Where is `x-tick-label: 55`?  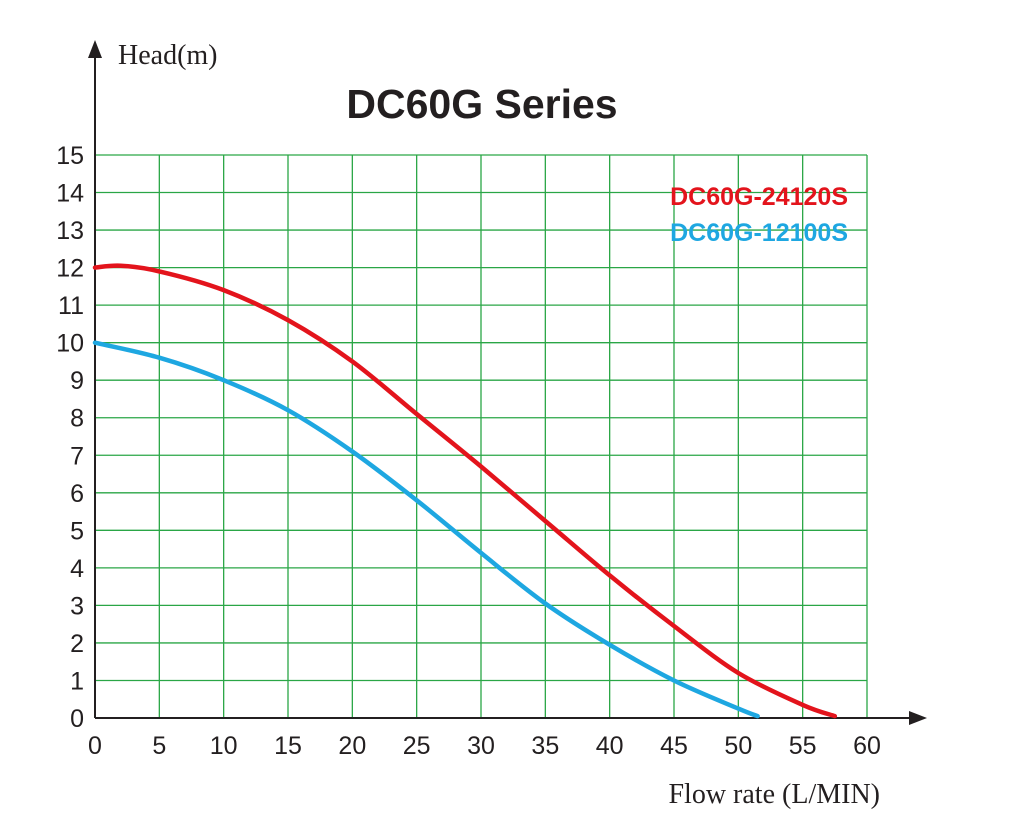 x-tick-label: 55 is located at coordinates (803, 746).